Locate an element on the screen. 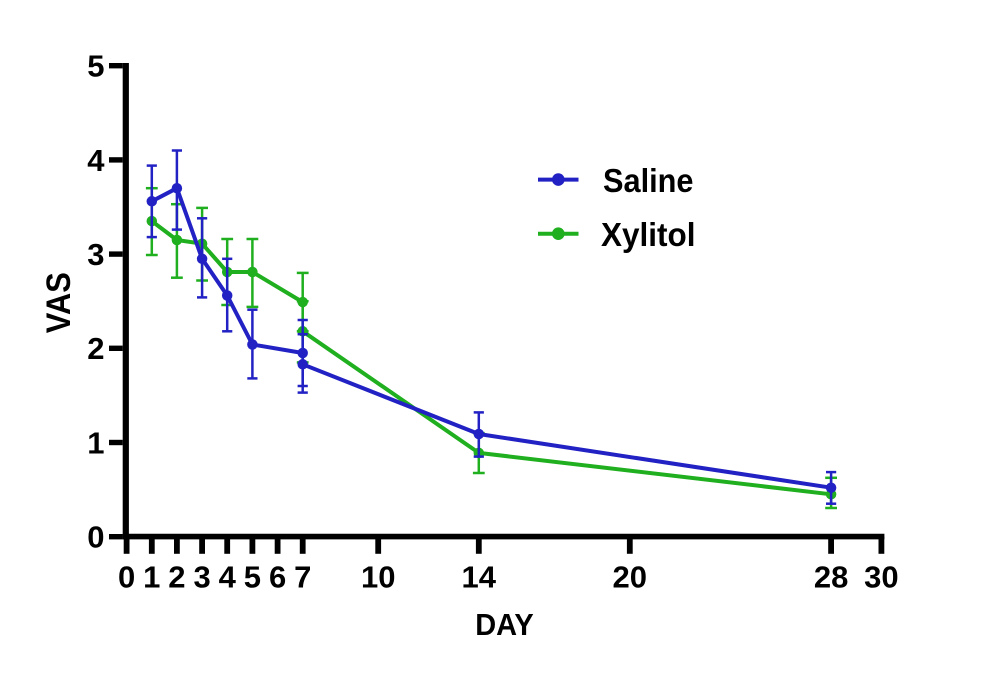 The image size is (986, 684). svg-text: DAY is located at coordinates (504, 624).